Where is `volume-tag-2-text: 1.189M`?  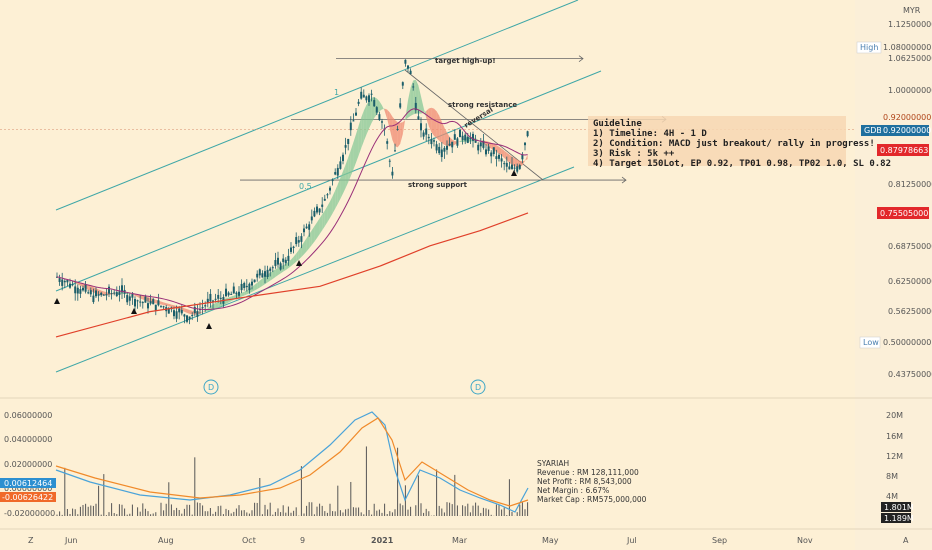 volume-tag-2-text: 1.189M is located at coordinates (899, 518).